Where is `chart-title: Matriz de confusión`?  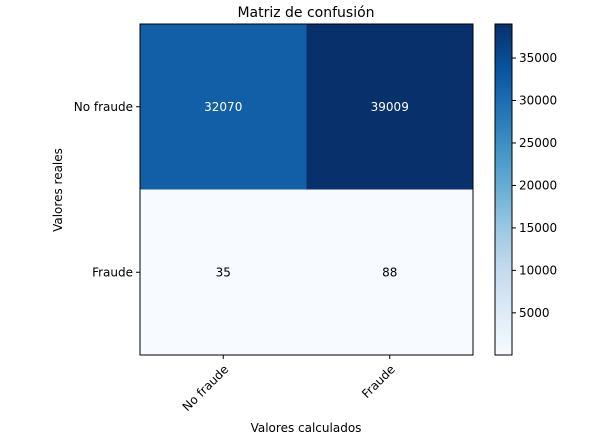 chart-title: Matriz de confusión is located at coordinates (305, 13).